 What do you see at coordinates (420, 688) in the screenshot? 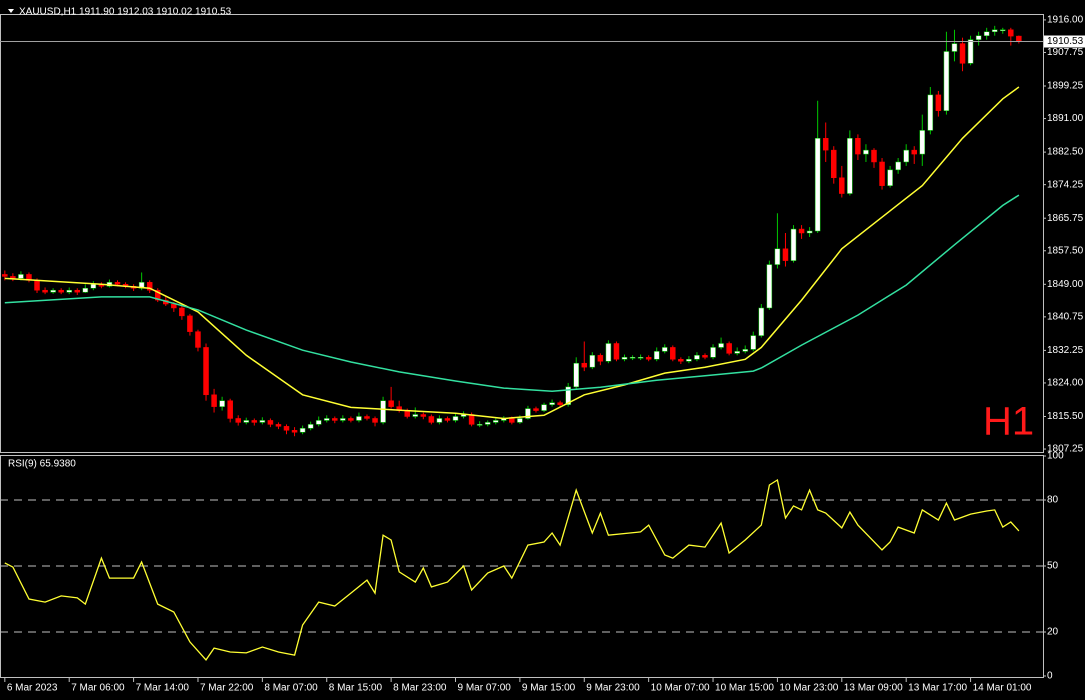
I see `x-tick-label: 8 Mar 23:00` at bounding box center [420, 688].